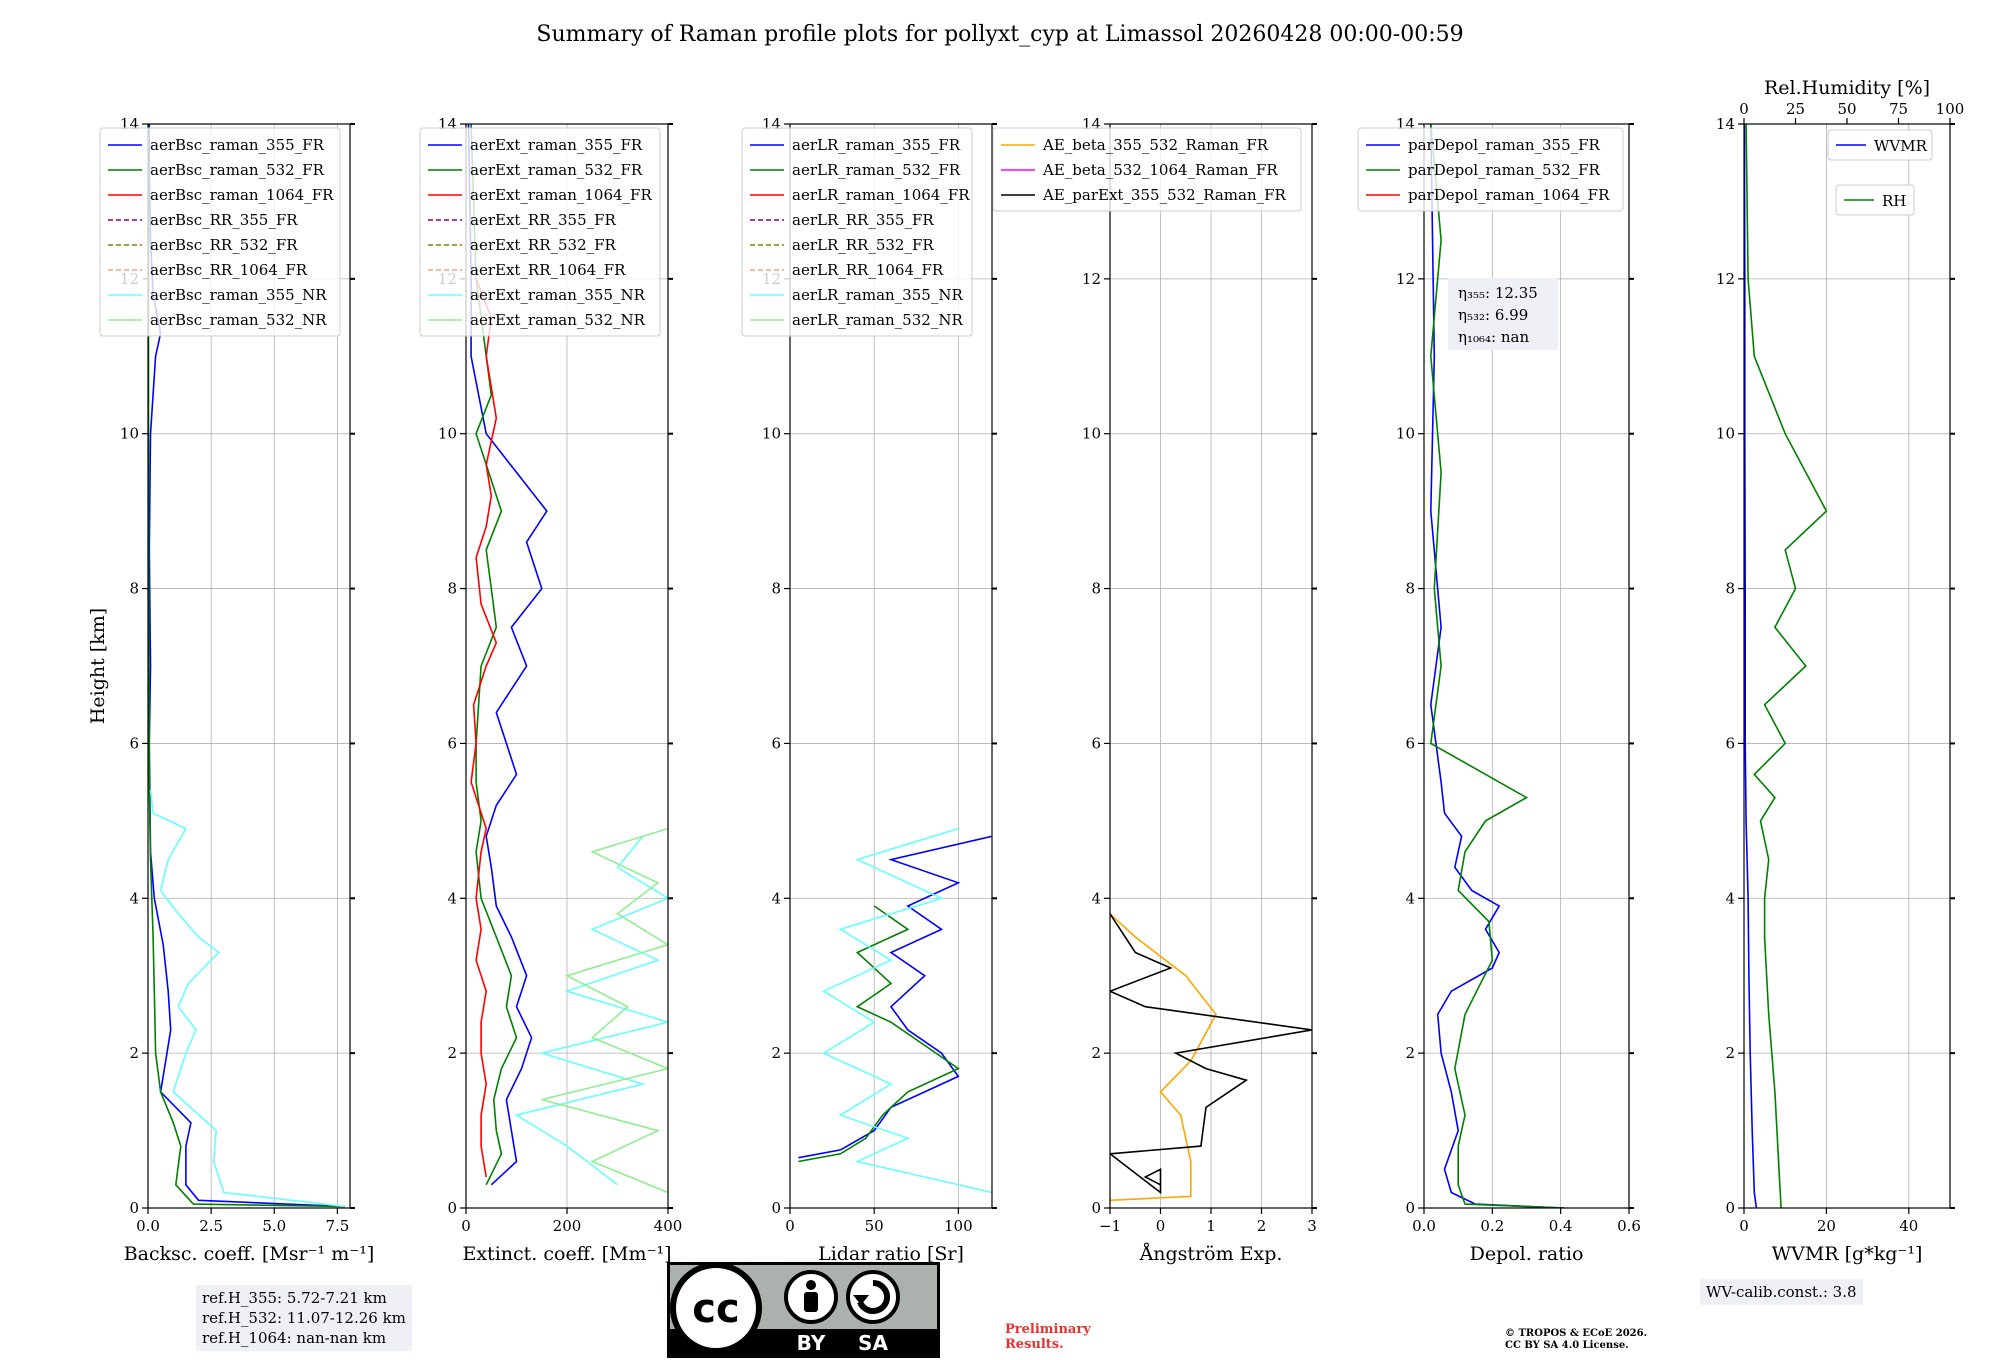 This screenshot has height=1360, width=2000. What do you see at coordinates (1901, 146) in the screenshot?
I see `legend-label: WVMR` at bounding box center [1901, 146].